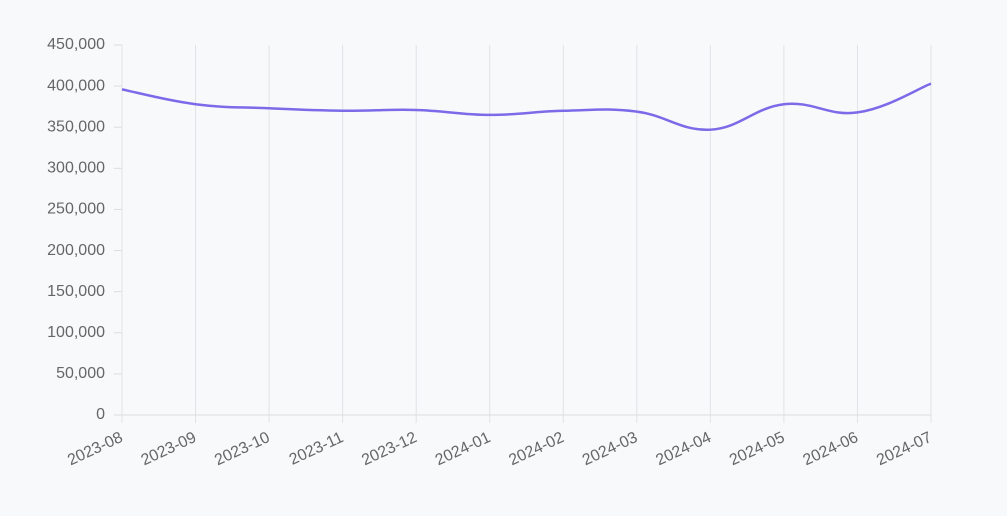 The image size is (1007, 516). What do you see at coordinates (683, 449) in the screenshot?
I see `x-tick-label: 2024-04` at bounding box center [683, 449].